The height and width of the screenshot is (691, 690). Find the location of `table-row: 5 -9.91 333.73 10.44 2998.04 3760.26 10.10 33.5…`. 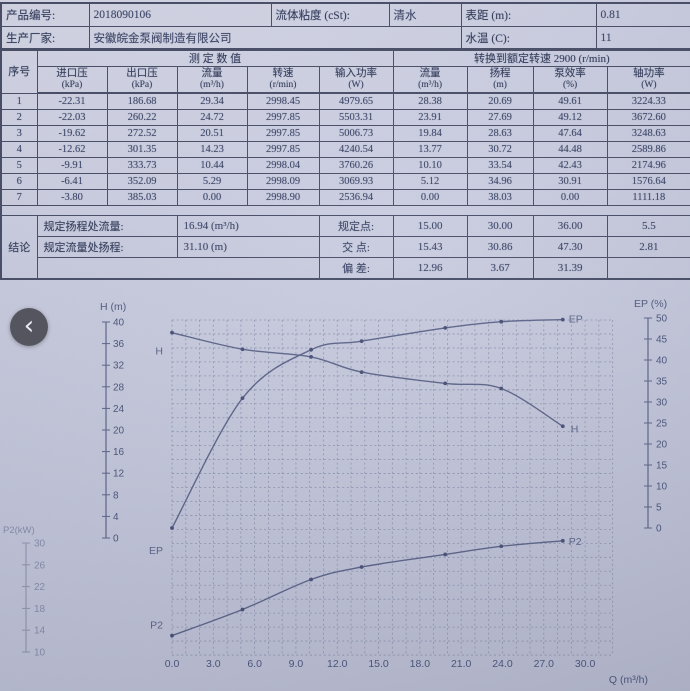

table-row: 5 -9.91 333.73 10.44 2998.04 3760.26 10.10 33.5… is located at coordinates (345, 165).